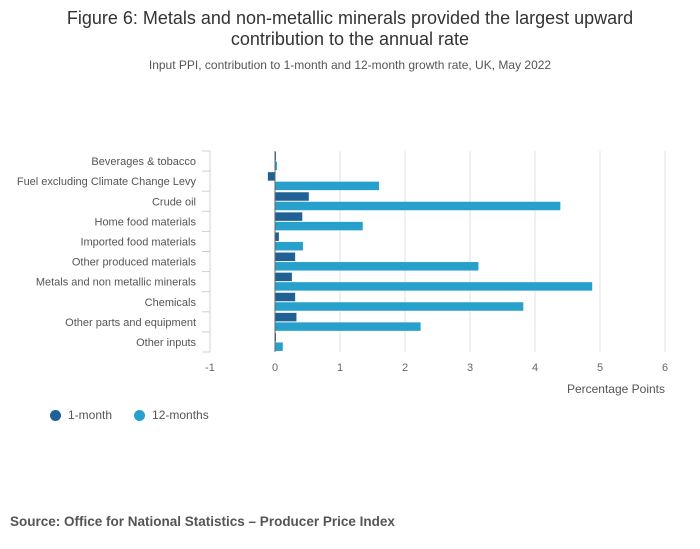  What do you see at coordinates (275, 368) in the screenshot?
I see `x-tick-label: 0` at bounding box center [275, 368].